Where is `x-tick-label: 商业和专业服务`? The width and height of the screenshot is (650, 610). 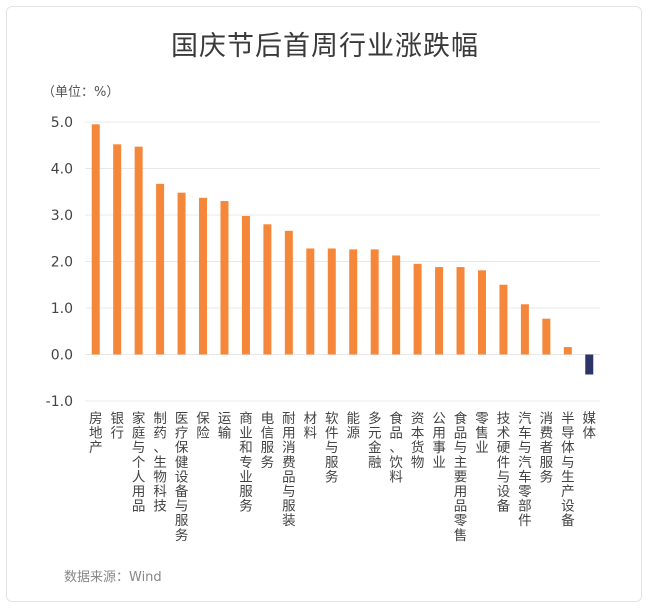
x-tick-label: 商业和专业服务 is located at coordinates (246, 463).